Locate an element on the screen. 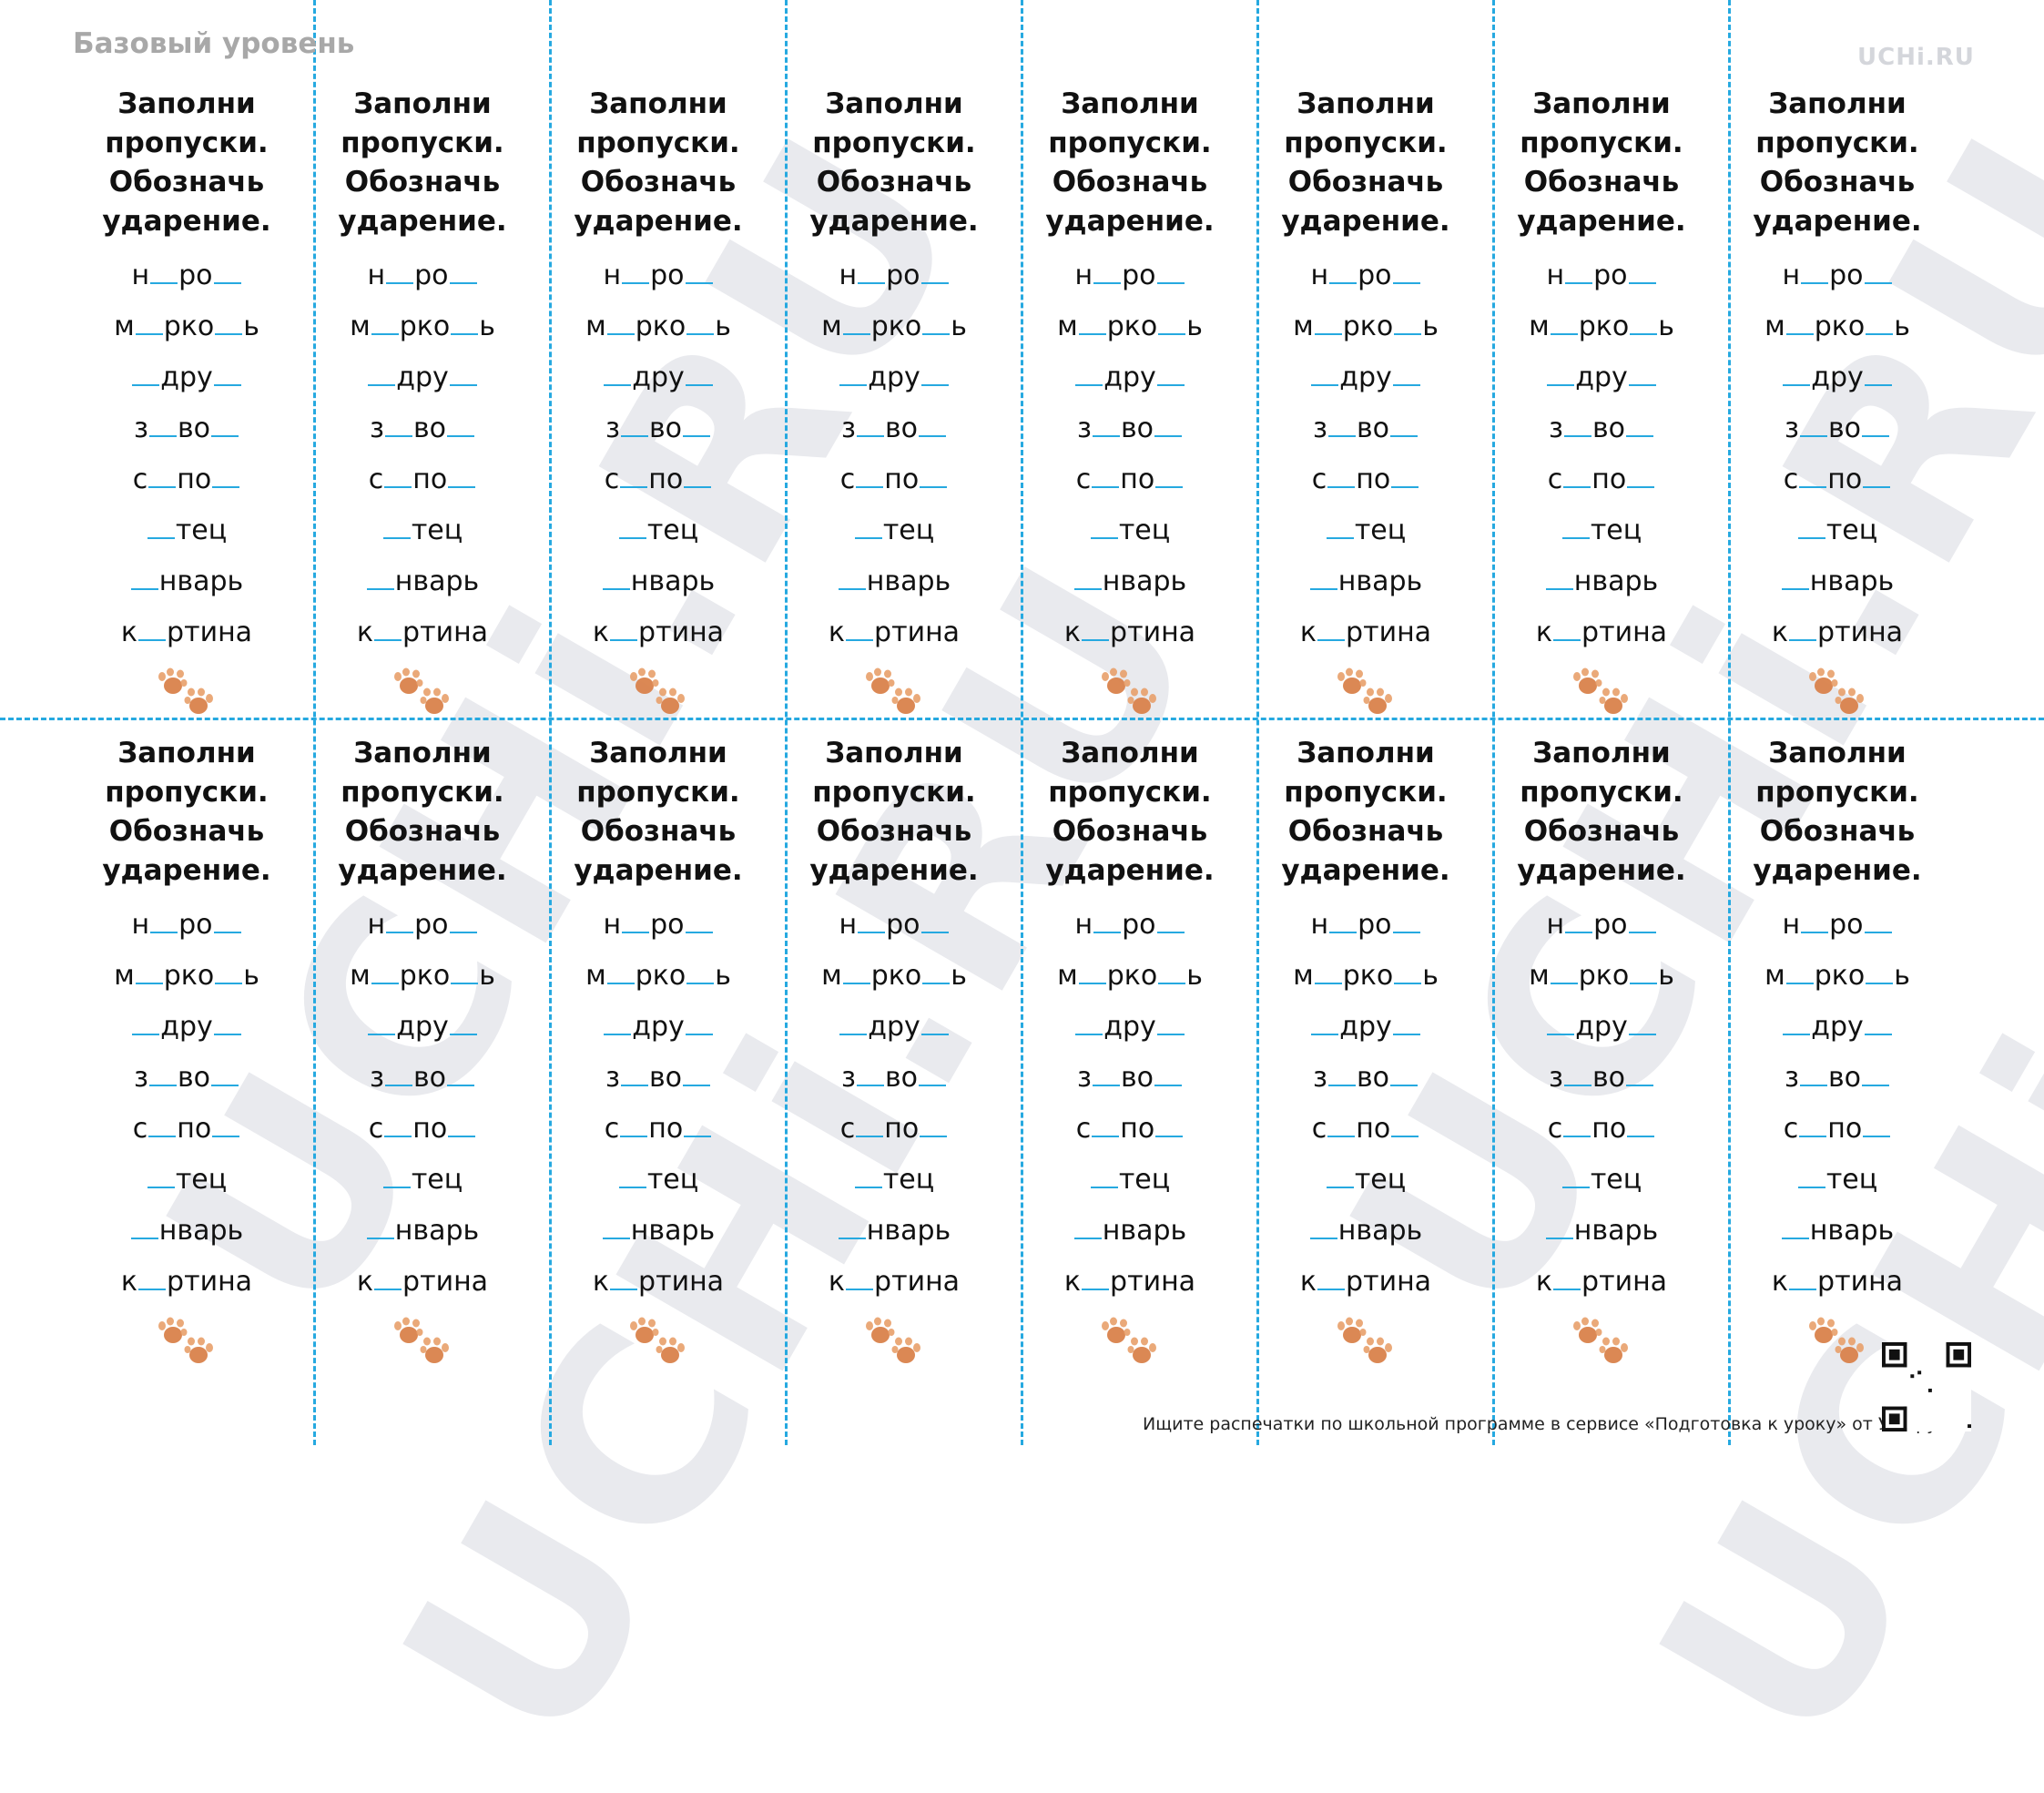  card-title-line: ударение. is located at coordinates (894, 222).